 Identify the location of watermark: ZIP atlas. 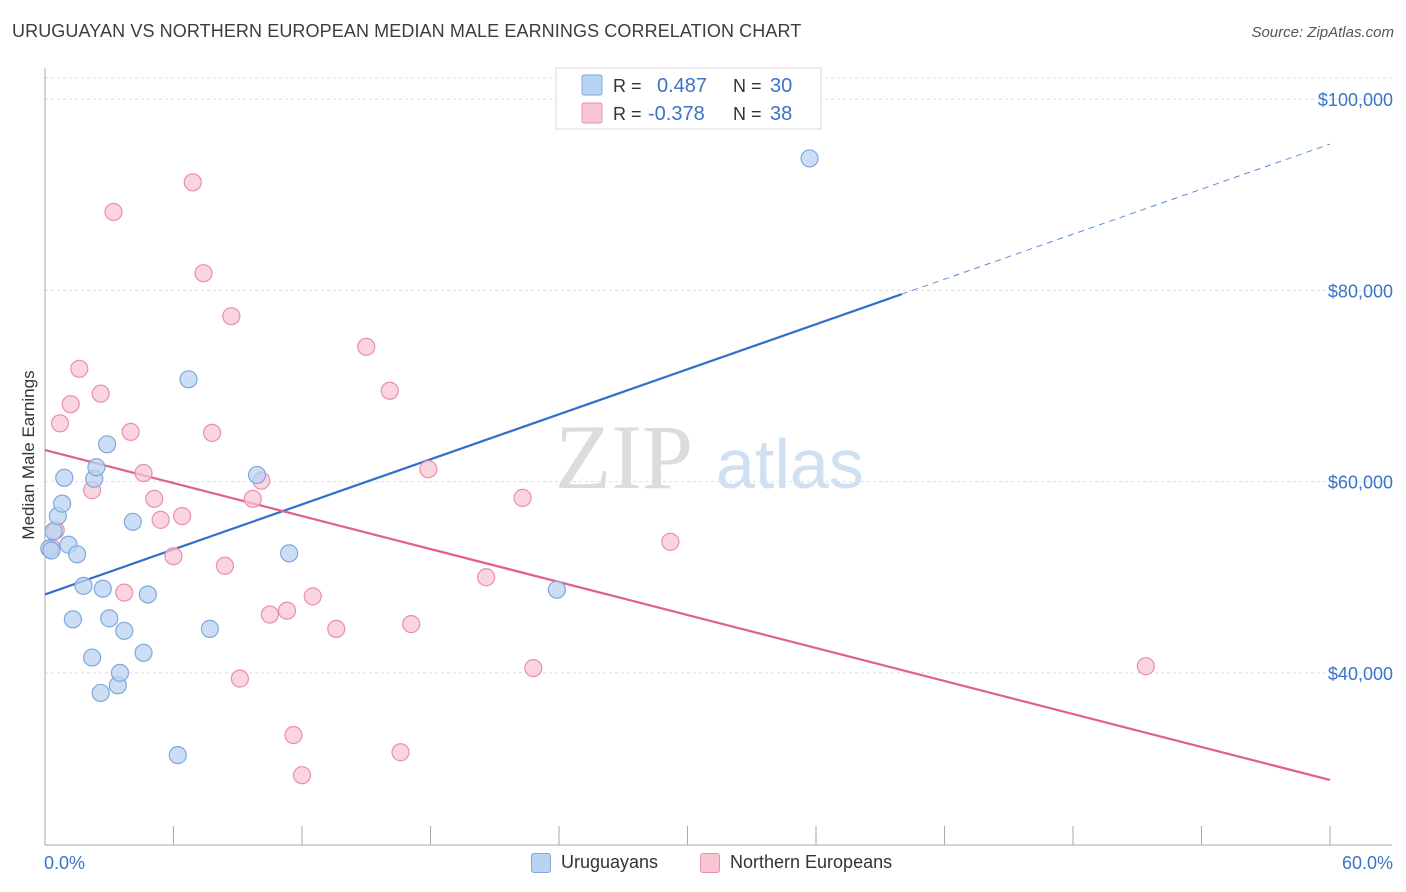
(709, 457).